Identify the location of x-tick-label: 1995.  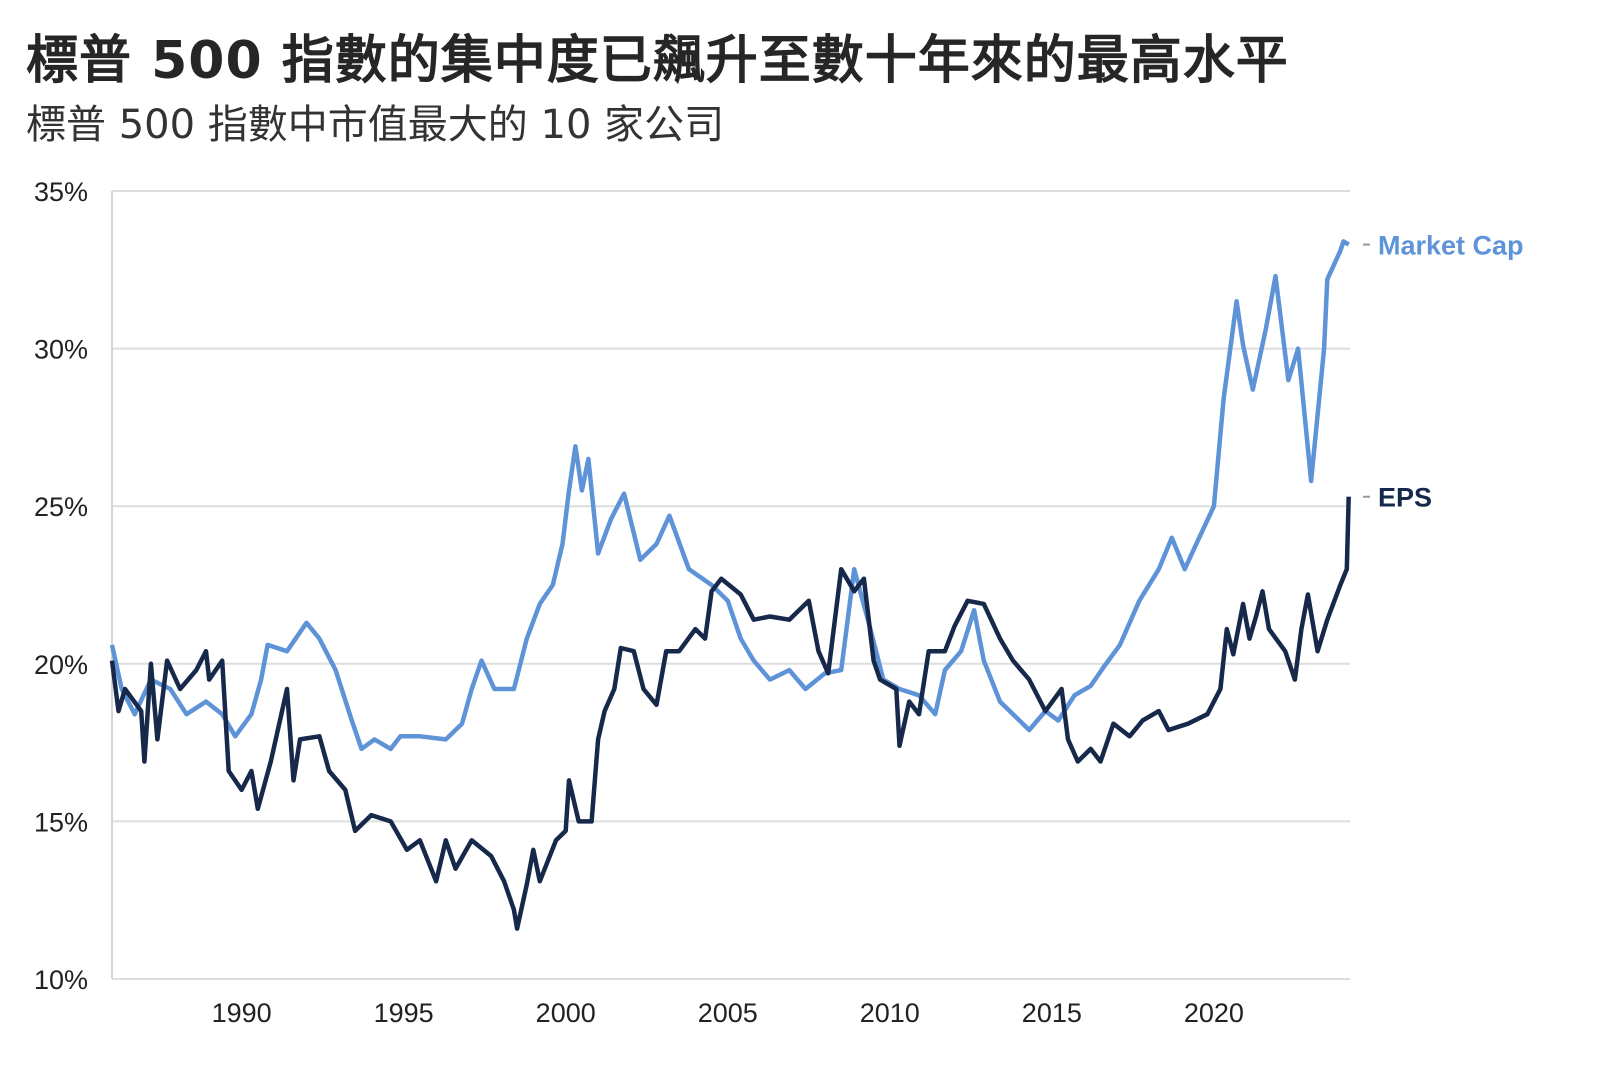
(404, 1013).